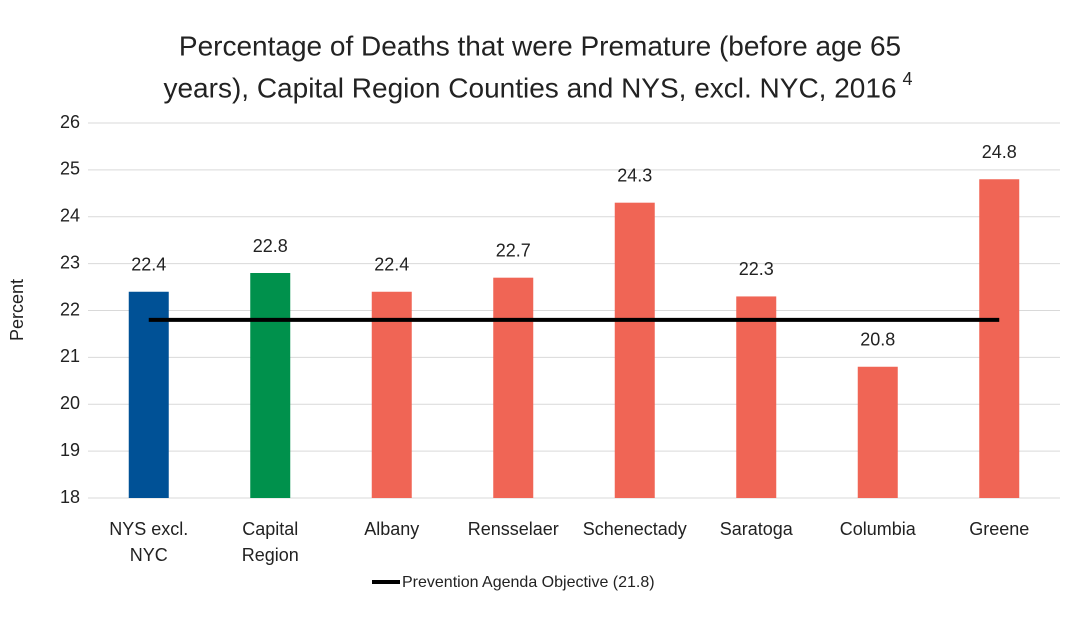 The height and width of the screenshot is (626, 1081). What do you see at coordinates (999, 152) in the screenshot?
I see `value-label: 24.8` at bounding box center [999, 152].